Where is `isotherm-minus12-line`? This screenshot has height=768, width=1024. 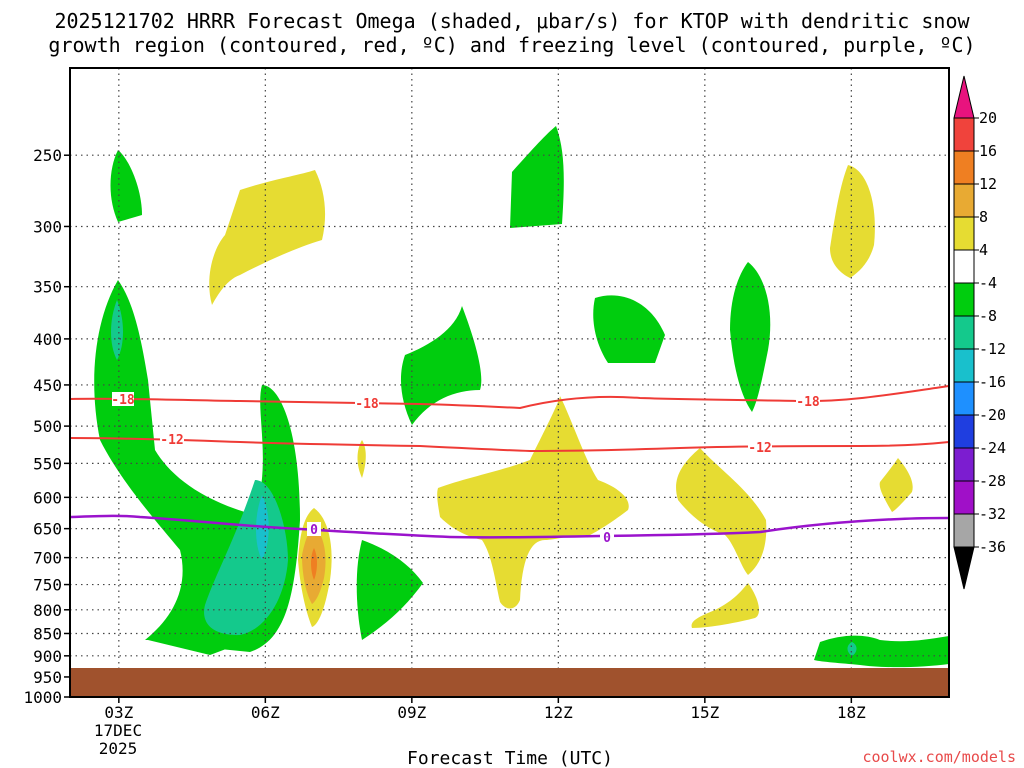
isotherm-minus12-line is located at coordinates (509, 445).